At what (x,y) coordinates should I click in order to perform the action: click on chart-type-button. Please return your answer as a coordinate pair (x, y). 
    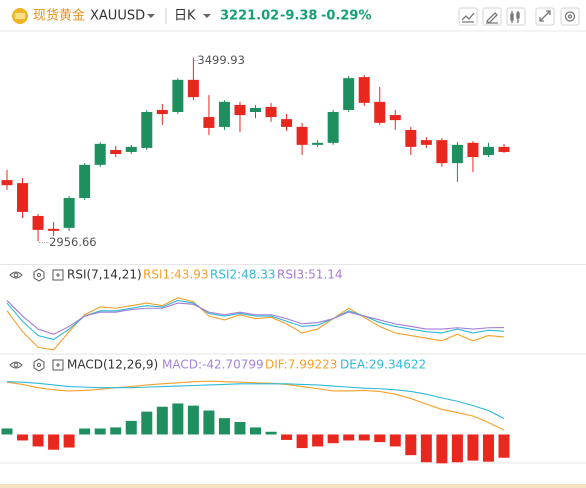
    Looking at the image, I should click on (516, 16).